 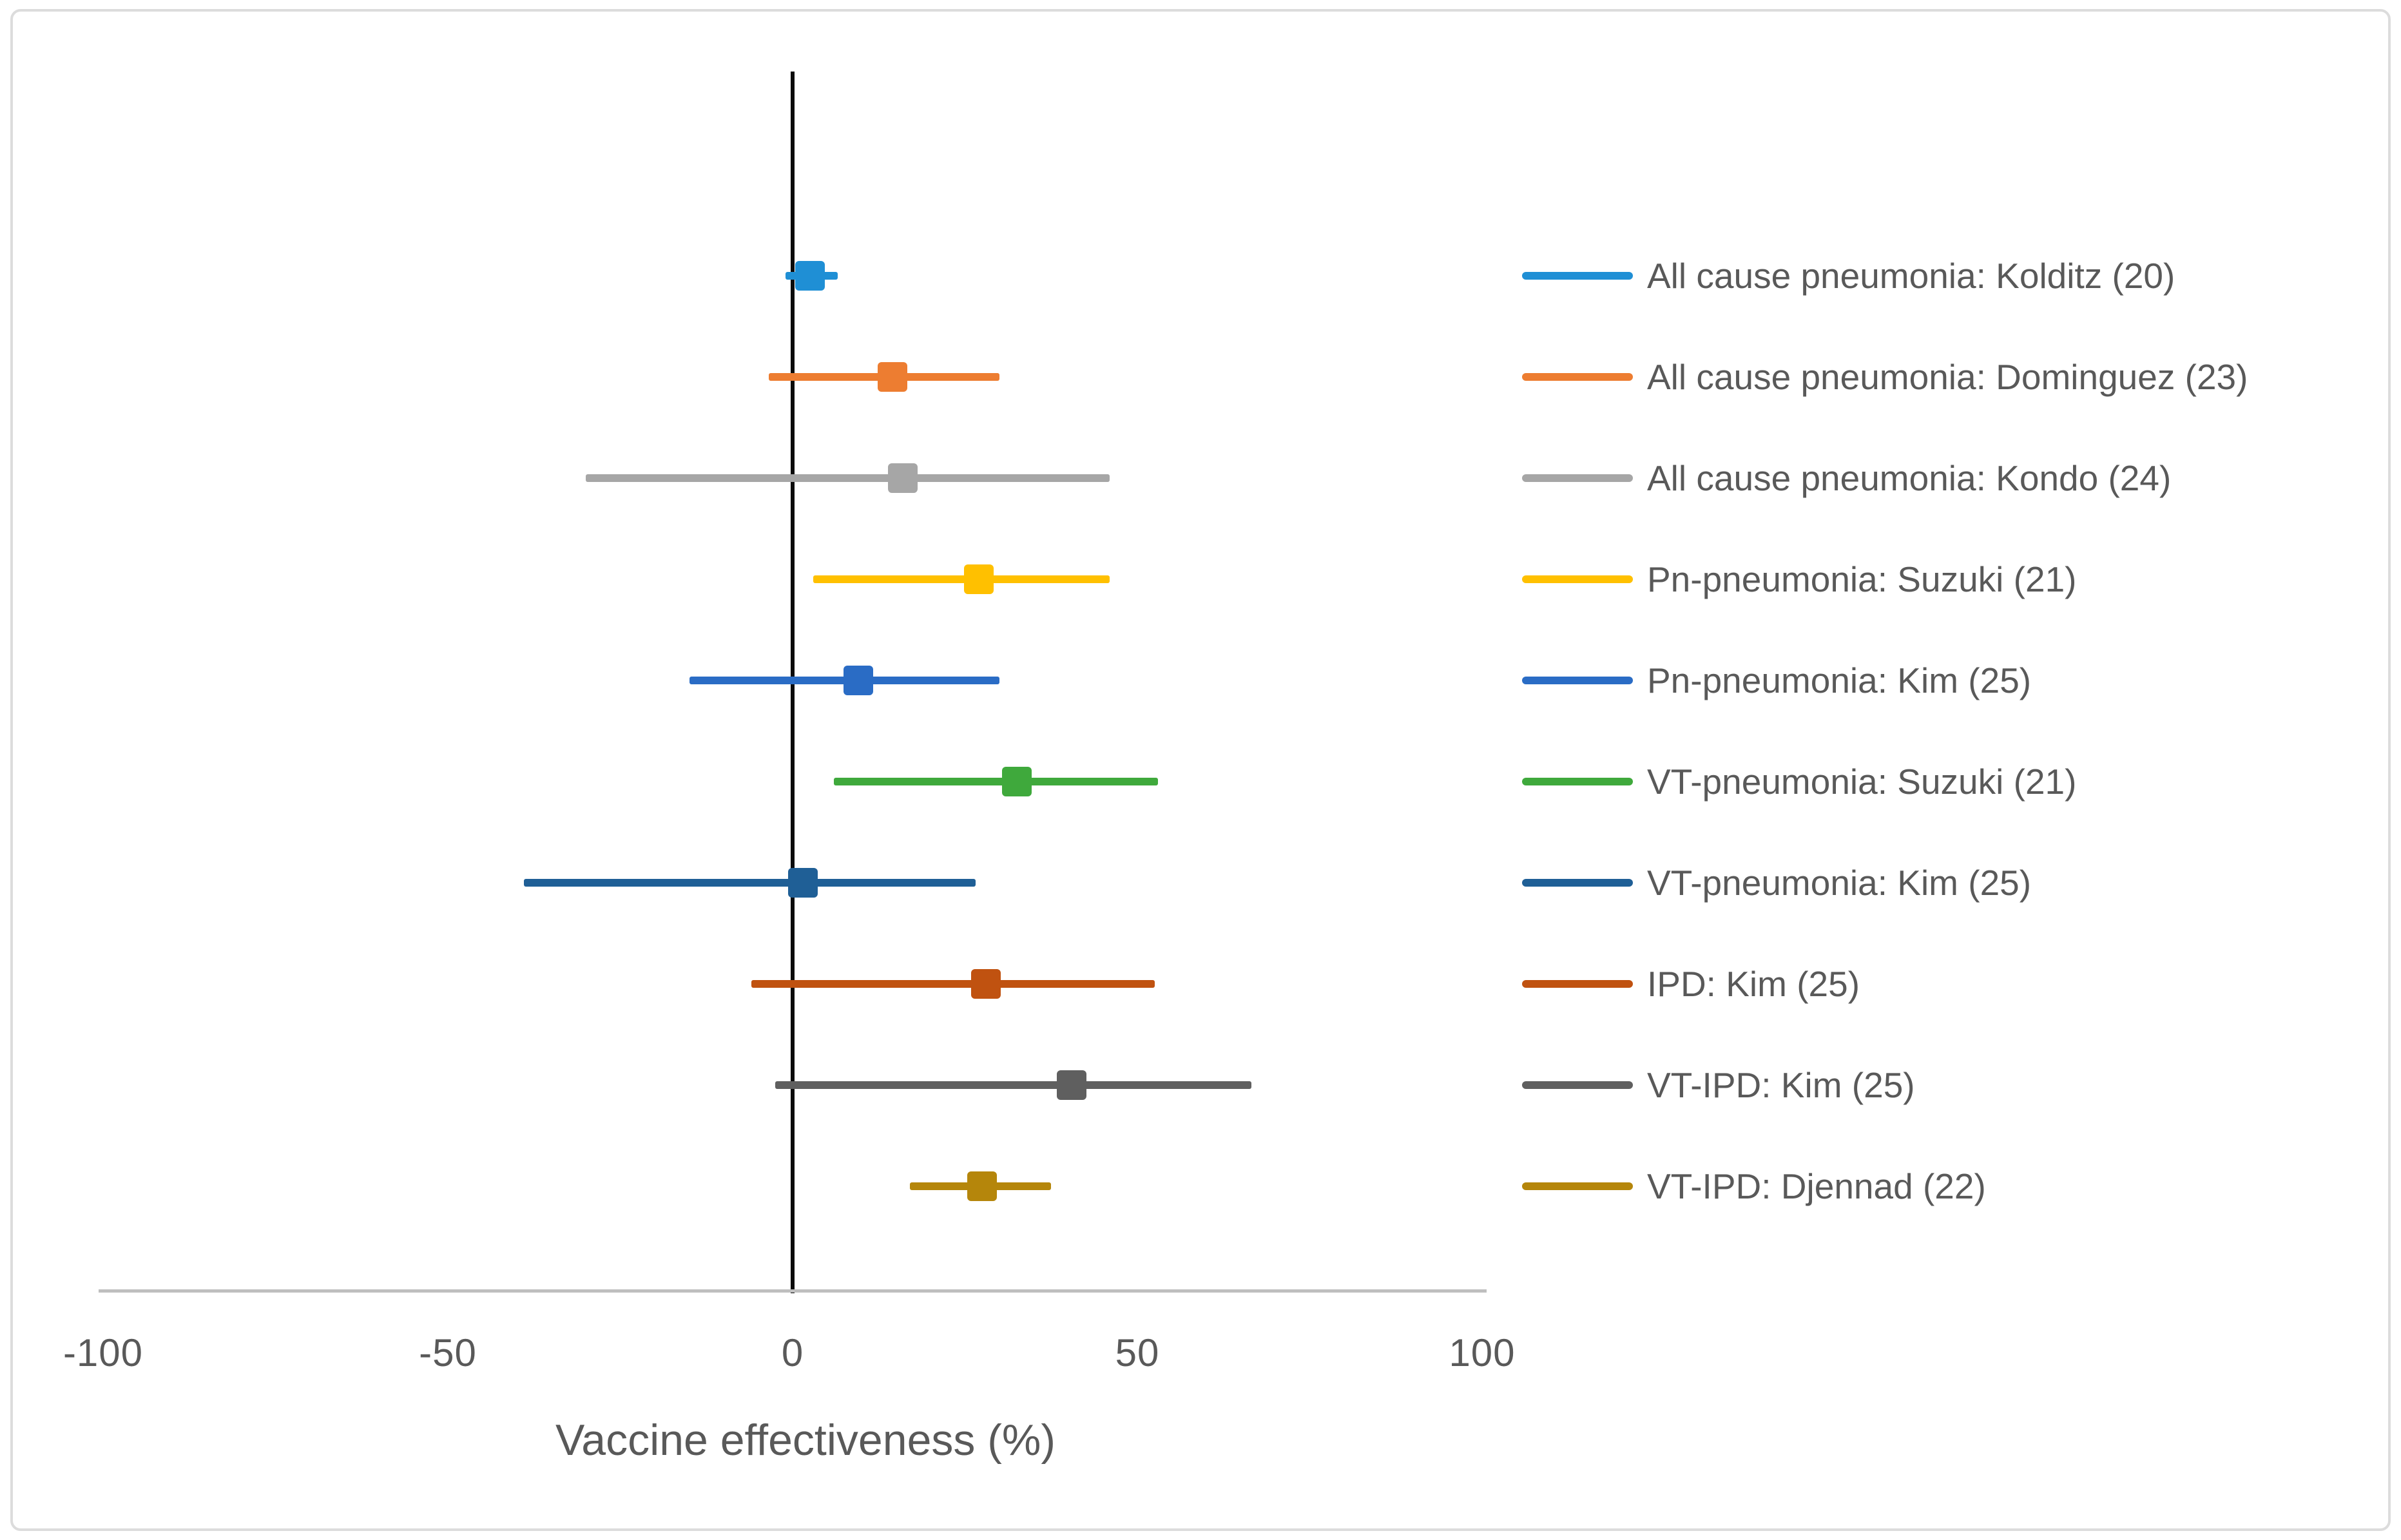 I want to click on legend-item: IPD: Kim (25), so click(x=1691, y=984).